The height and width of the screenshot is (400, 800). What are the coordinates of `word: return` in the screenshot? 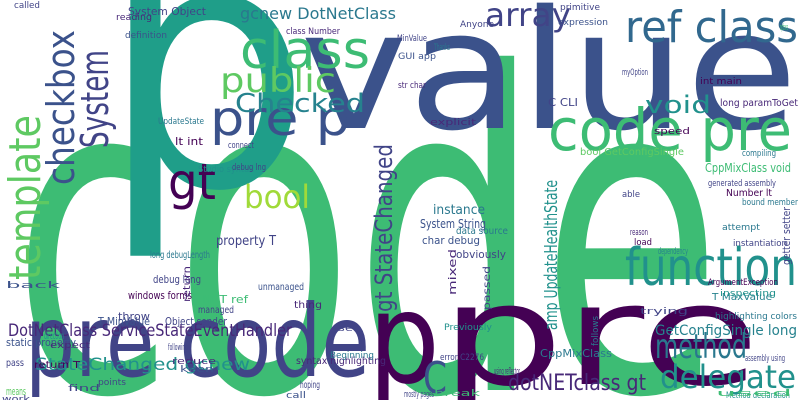 It's located at (187, 284).